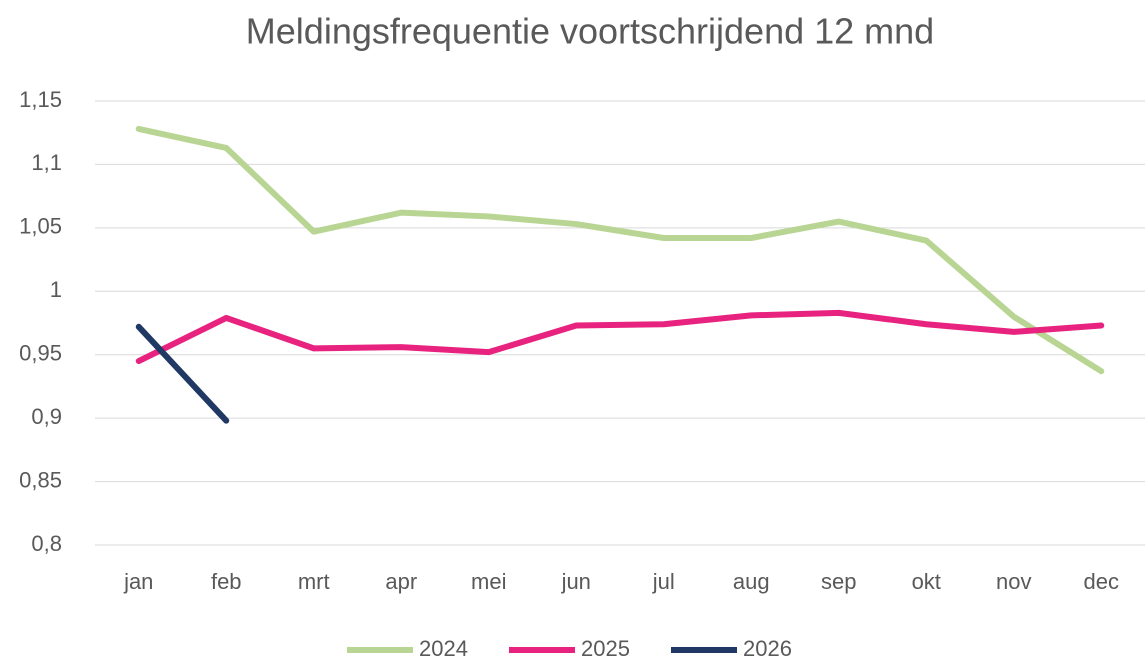 This screenshot has width=1148, height=664. Describe the element at coordinates (314, 581) in the screenshot. I see `x-tick-label: mrt` at that location.